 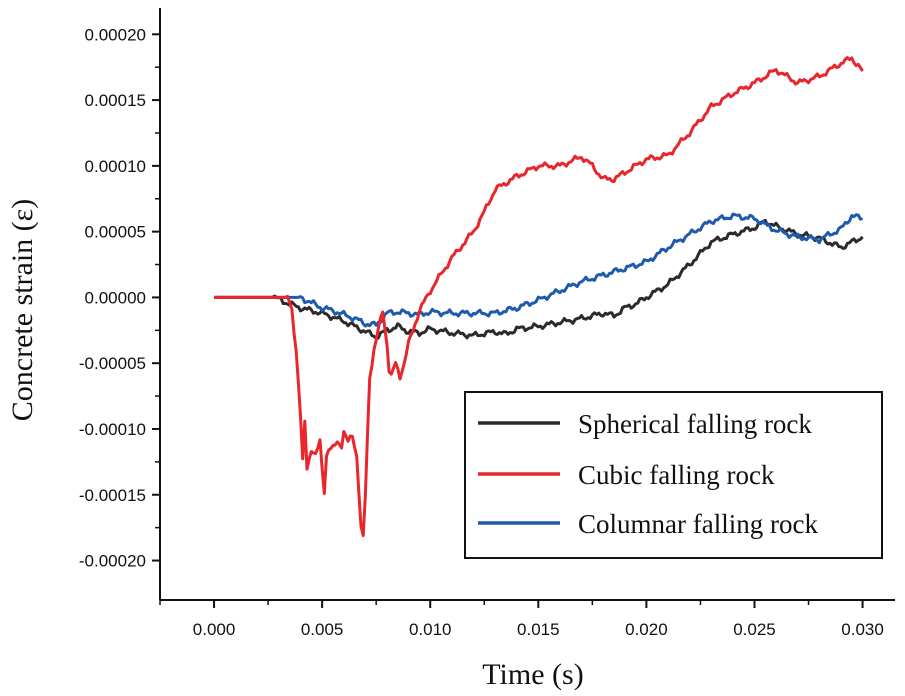 What do you see at coordinates (862, 629) in the screenshot?
I see `x-tick-label: 0.030` at bounding box center [862, 629].